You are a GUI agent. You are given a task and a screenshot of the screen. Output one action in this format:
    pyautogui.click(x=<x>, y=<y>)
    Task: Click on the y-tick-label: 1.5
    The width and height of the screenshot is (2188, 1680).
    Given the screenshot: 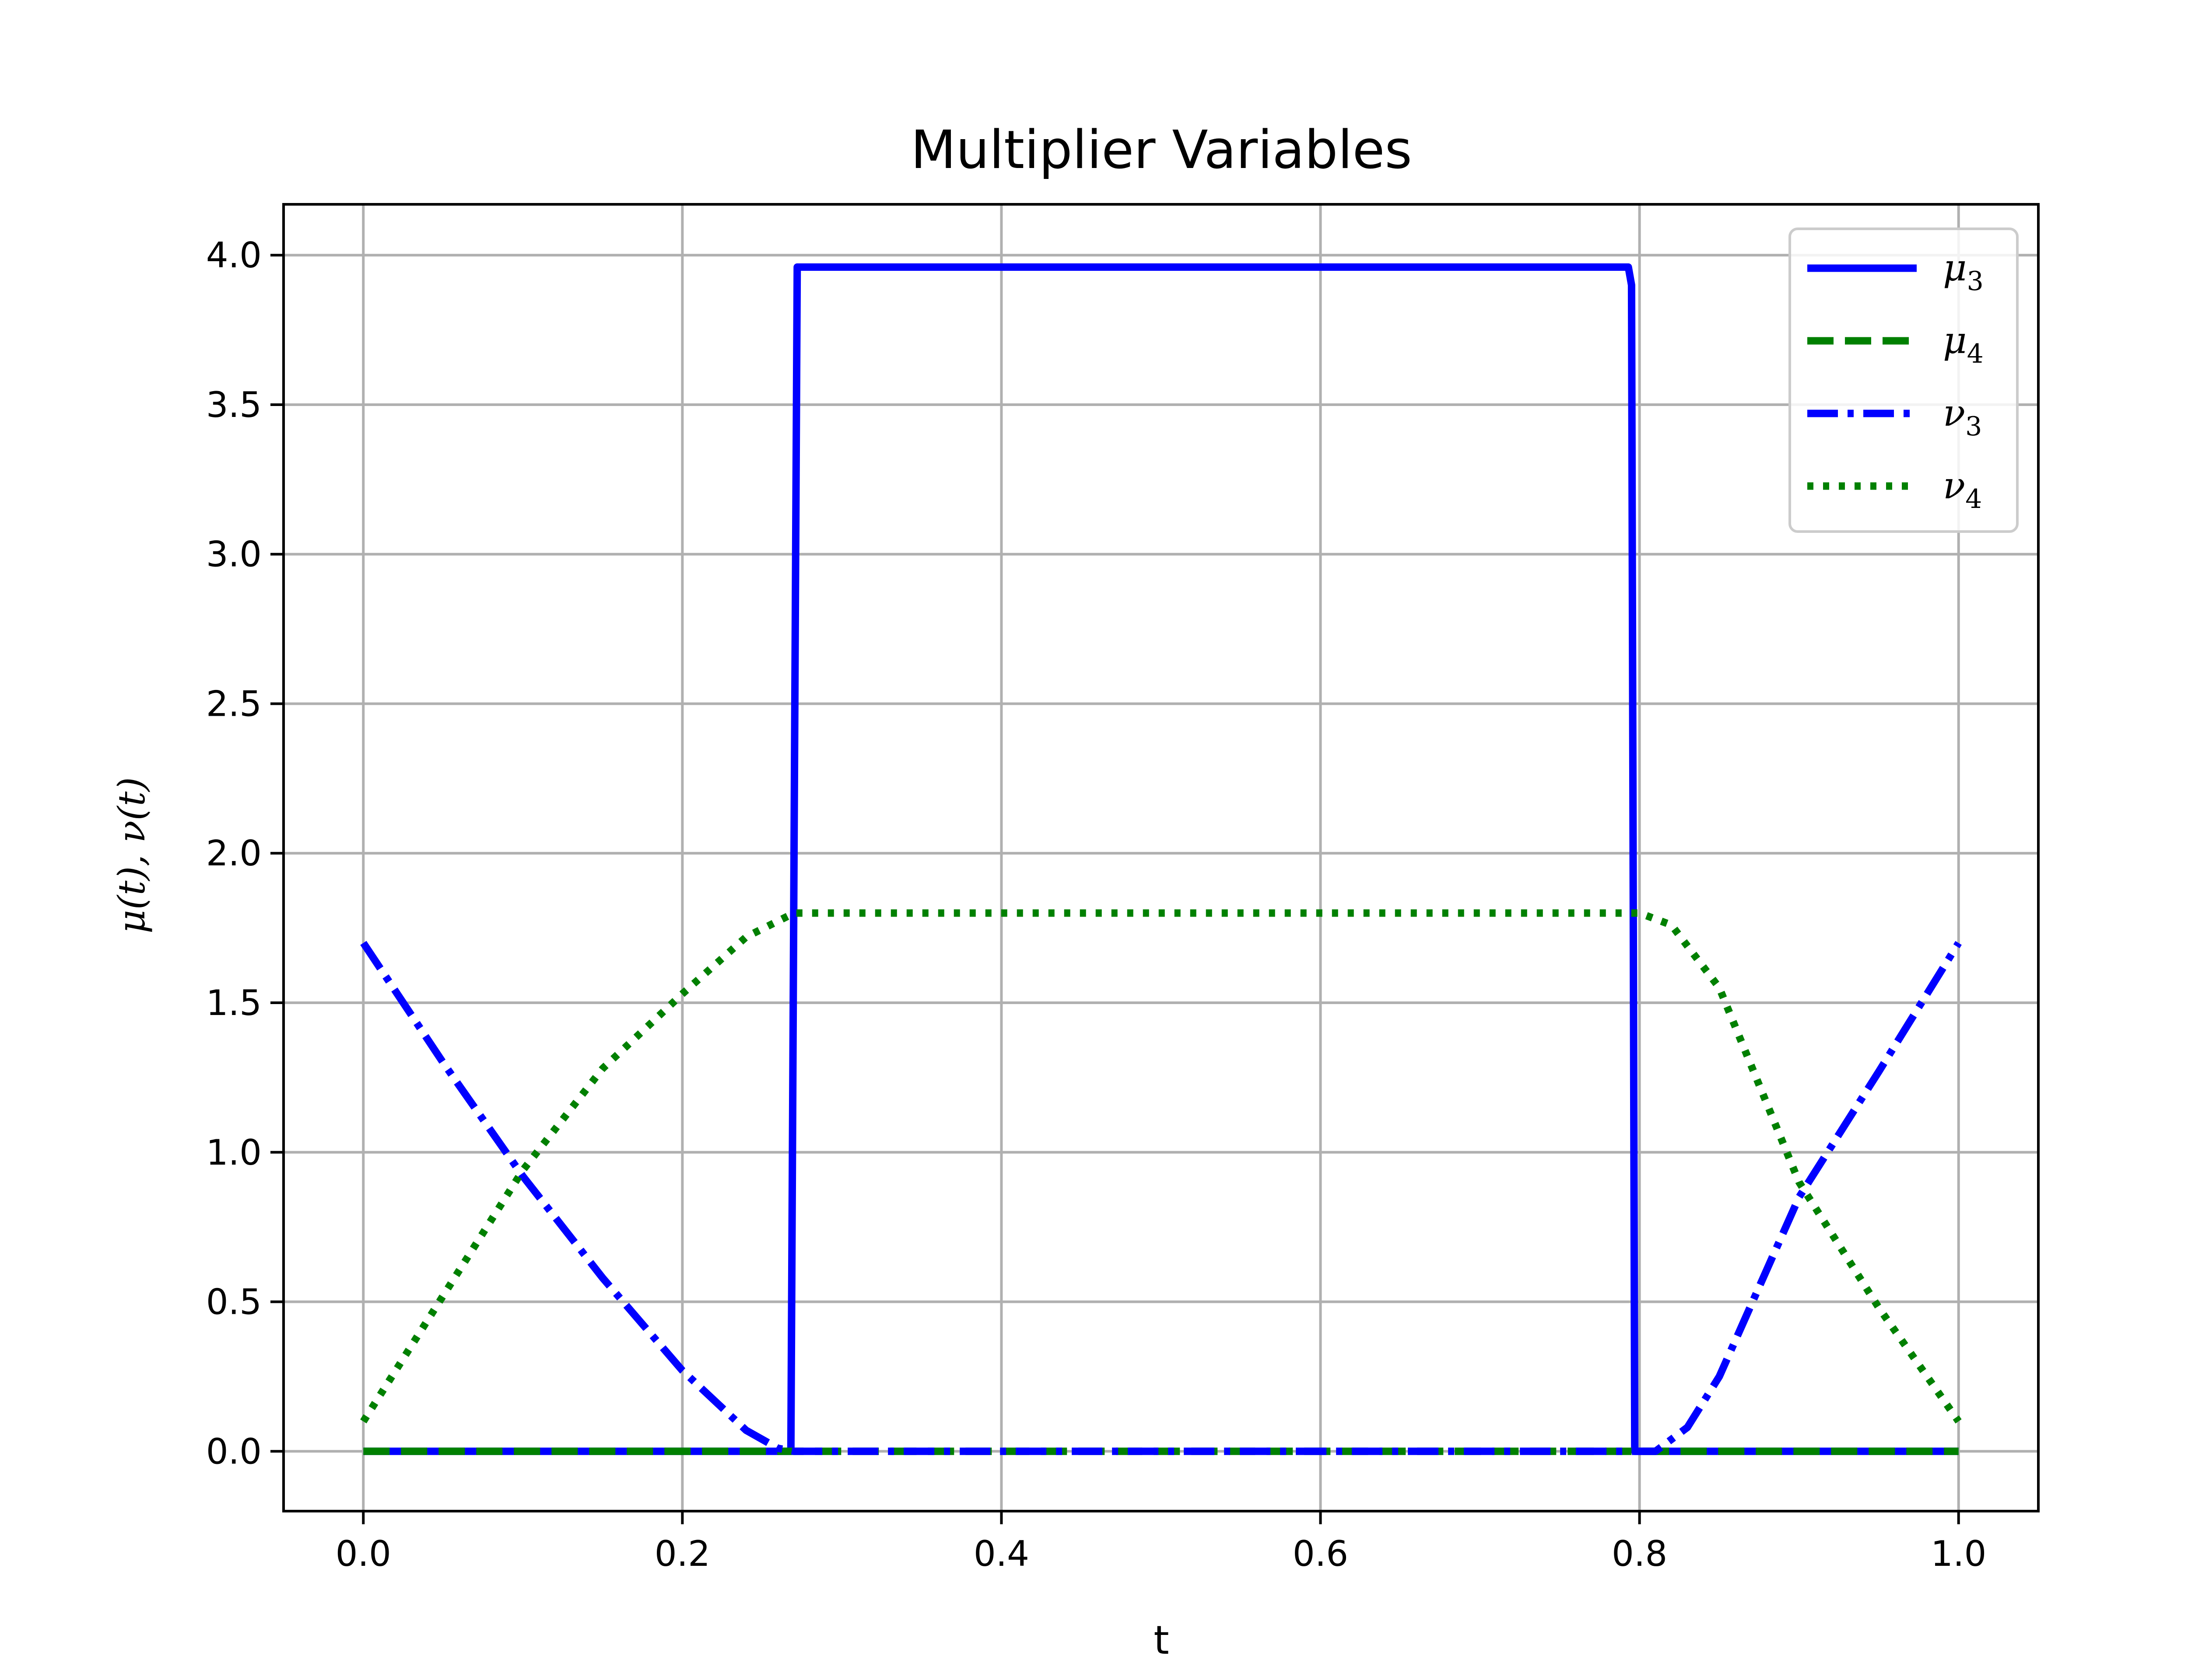 What is the action you would take?
    pyautogui.click(x=234, y=1003)
    